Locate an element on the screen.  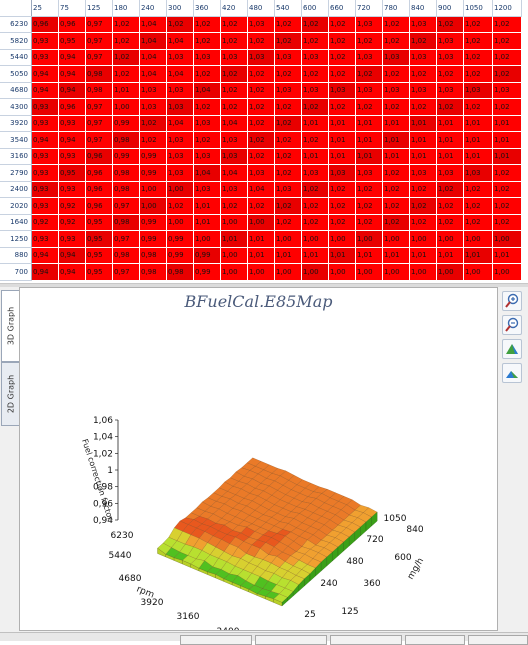
column-header: 600 is located at coordinates (315, 8).